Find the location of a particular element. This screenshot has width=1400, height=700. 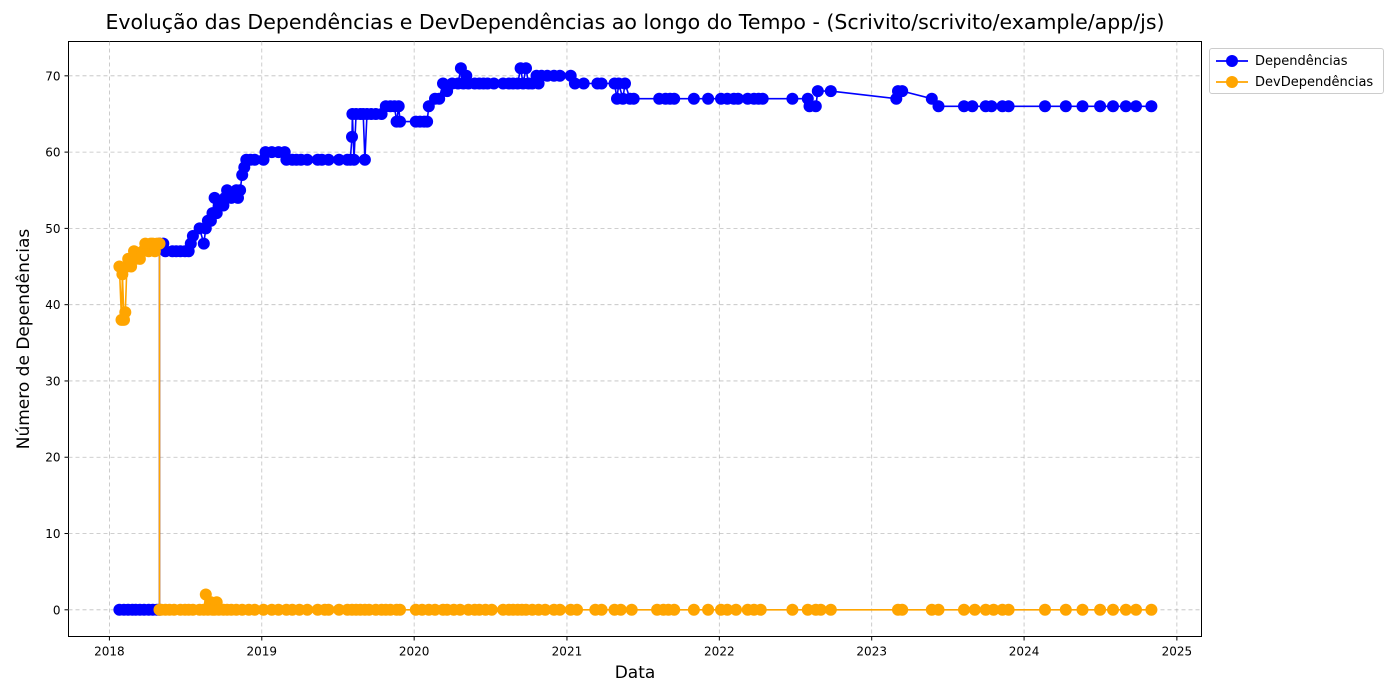

y-tick-label: 50 is located at coordinates (52, 229).